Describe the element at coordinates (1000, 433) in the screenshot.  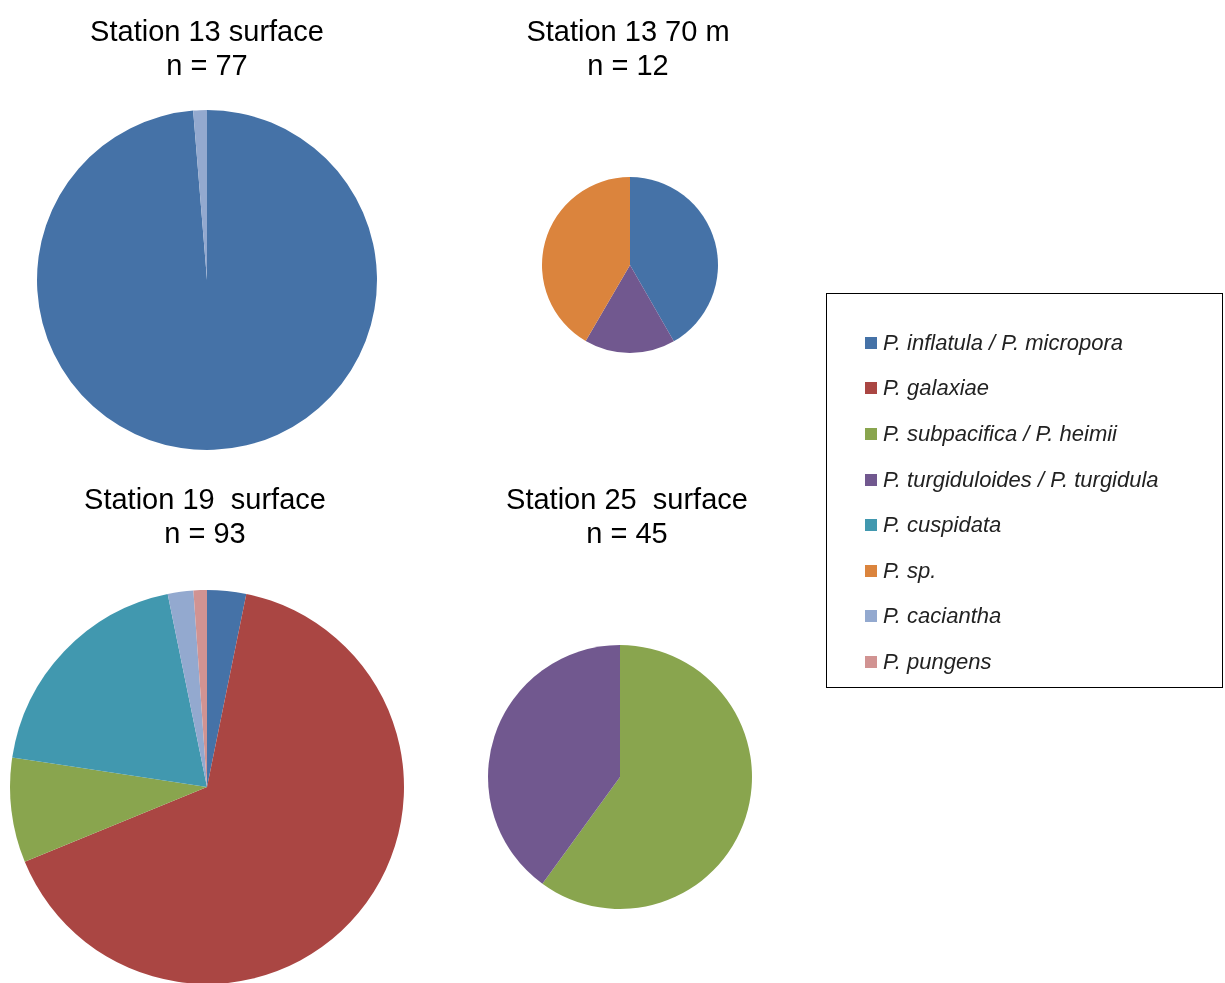
I see `legend-label: P. subpacifica / P. heimii` at that location.